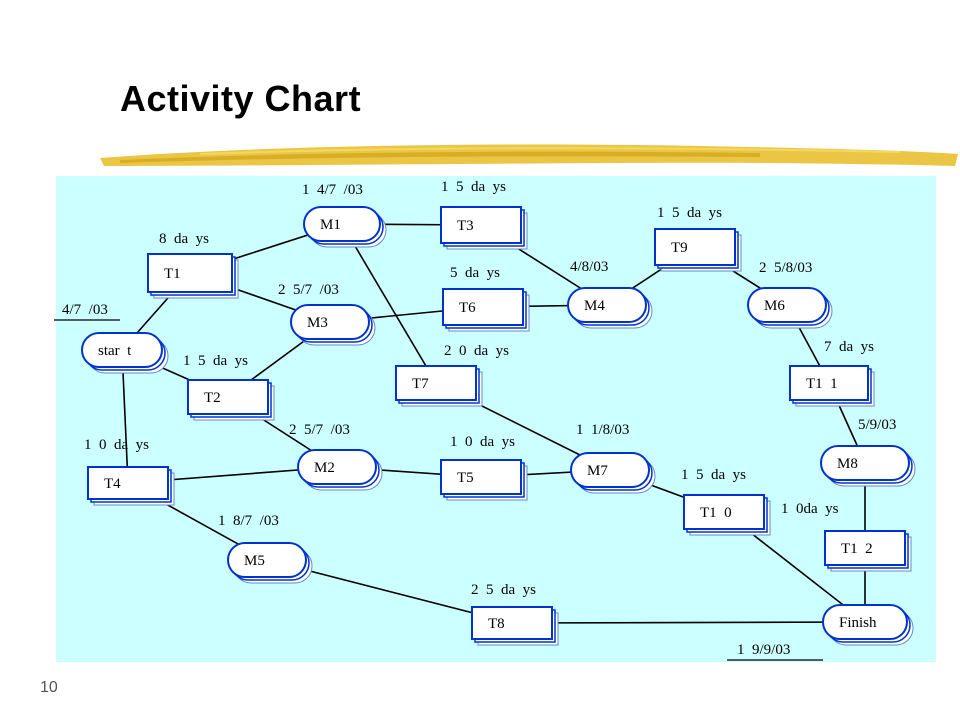  I want to click on milestone-node-start: star t, so click(125, 353).